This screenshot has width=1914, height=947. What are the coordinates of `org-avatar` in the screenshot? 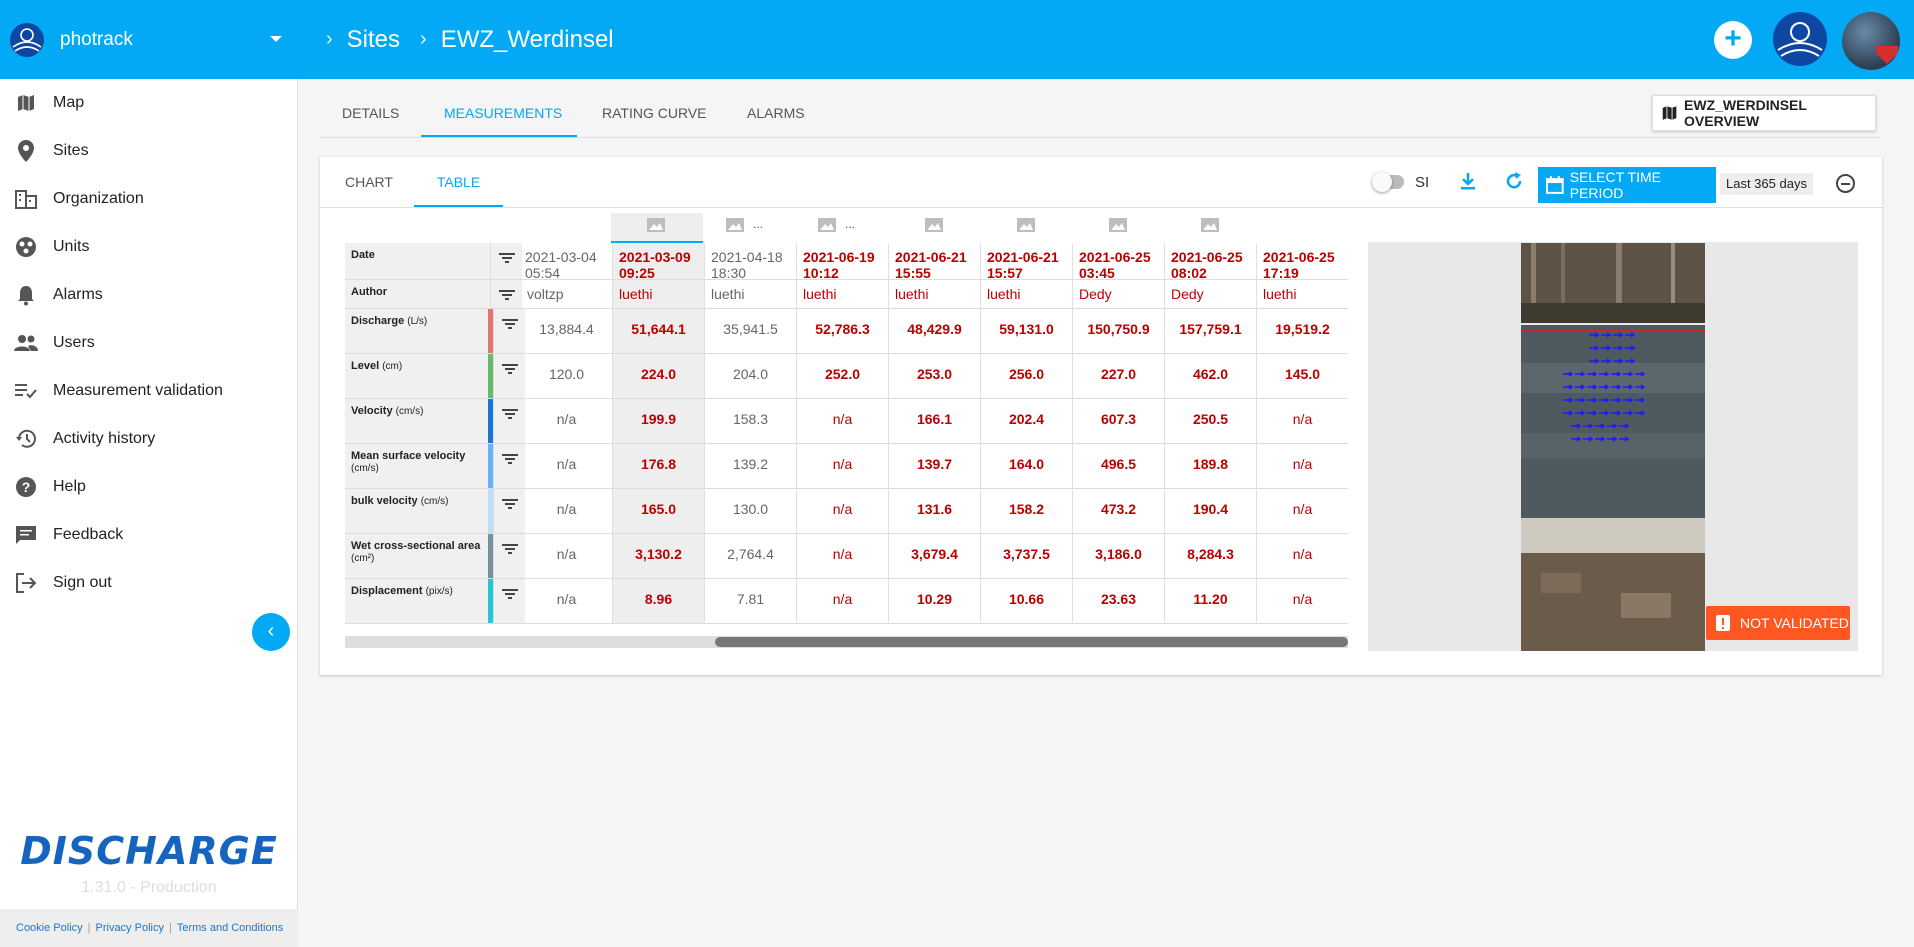 It's located at (1800, 39).